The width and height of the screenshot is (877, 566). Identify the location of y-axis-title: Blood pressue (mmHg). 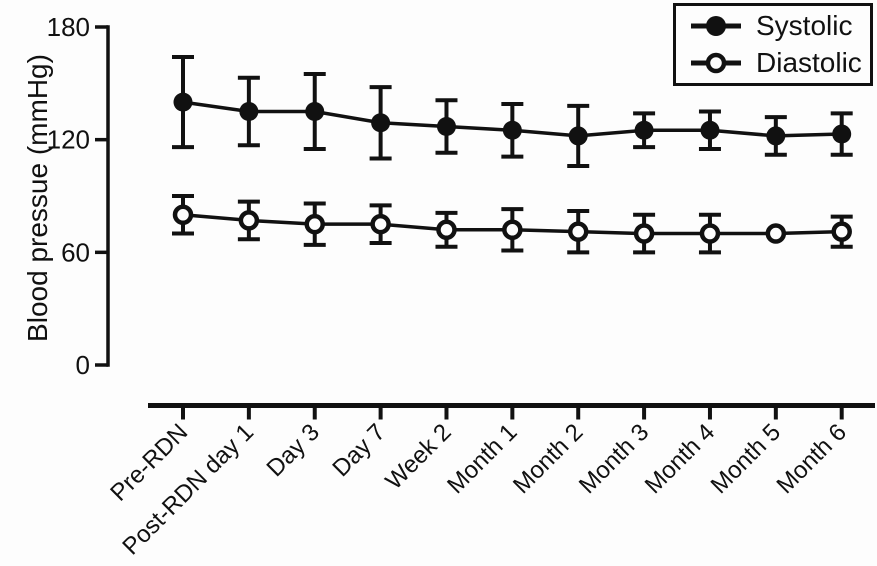
(37, 198).